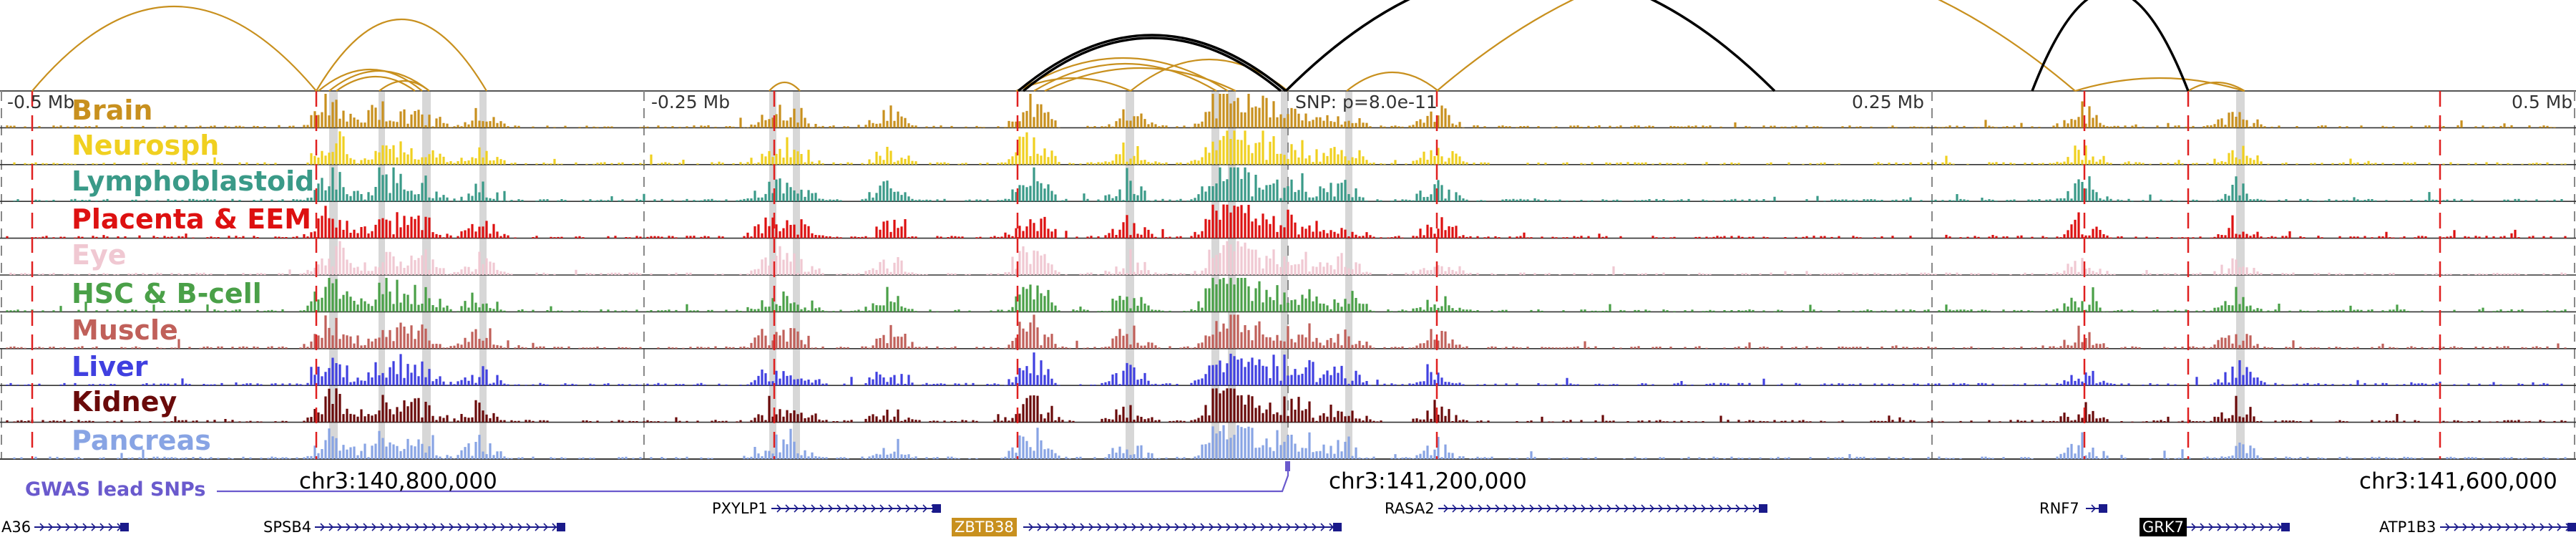 This screenshot has width=2576, height=540. What do you see at coordinates (124, 527) in the screenshot?
I see `gene-a36-exon` at bounding box center [124, 527].